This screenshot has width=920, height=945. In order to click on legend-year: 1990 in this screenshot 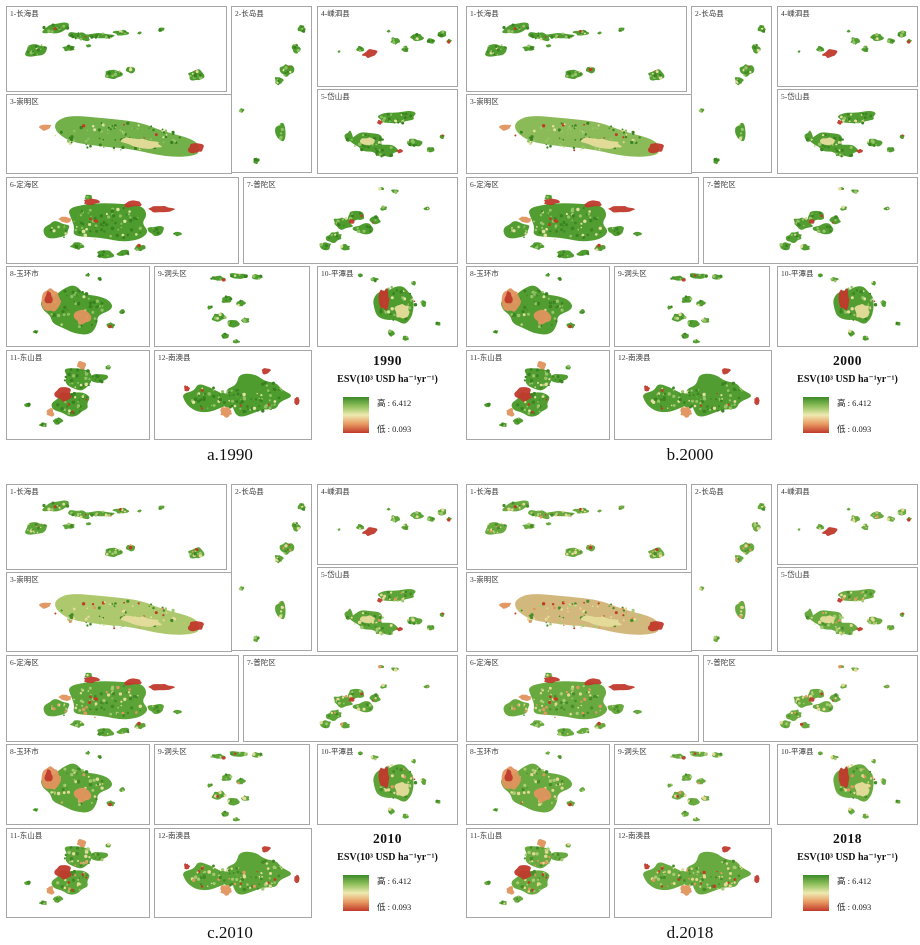, I will do `click(387, 360)`.